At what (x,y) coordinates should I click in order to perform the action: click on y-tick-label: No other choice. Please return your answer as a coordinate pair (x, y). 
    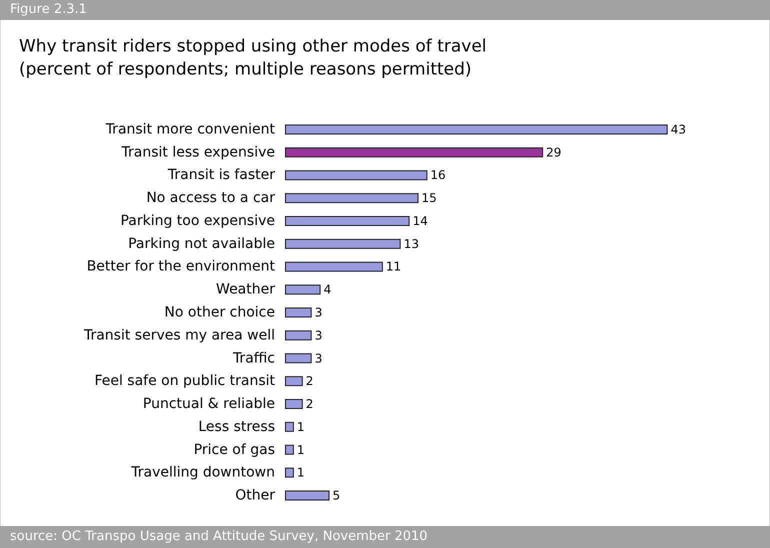
    Looking at the image, I should click on (219, 312).